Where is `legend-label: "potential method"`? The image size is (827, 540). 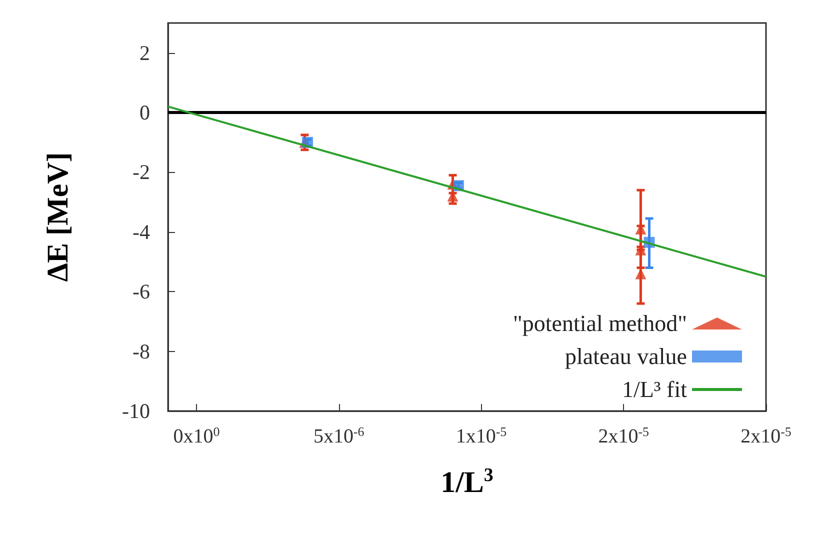 legend-label: "potential method" is located at coordinates (600, 323).